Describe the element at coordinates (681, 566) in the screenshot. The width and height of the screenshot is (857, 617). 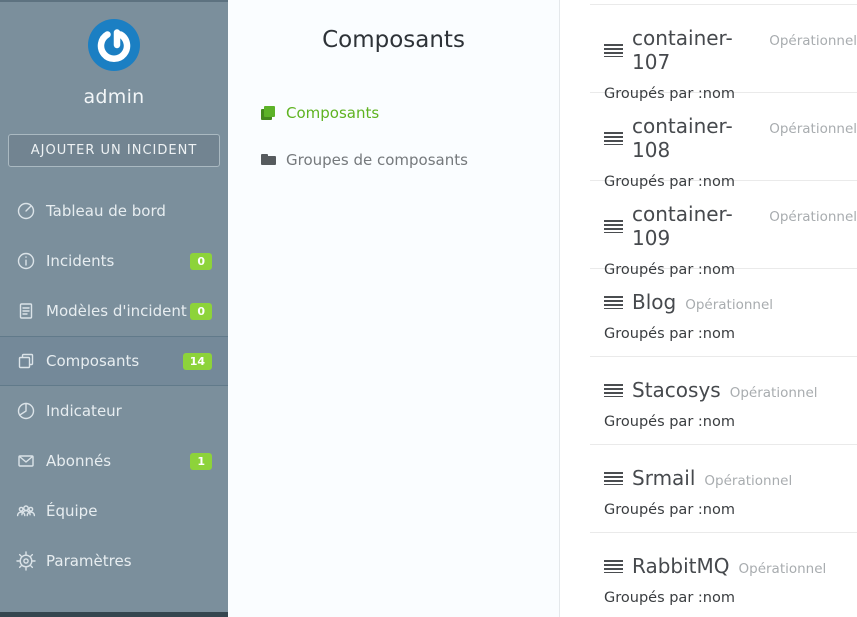
I see `component-name: RabbitMQ` at that location.